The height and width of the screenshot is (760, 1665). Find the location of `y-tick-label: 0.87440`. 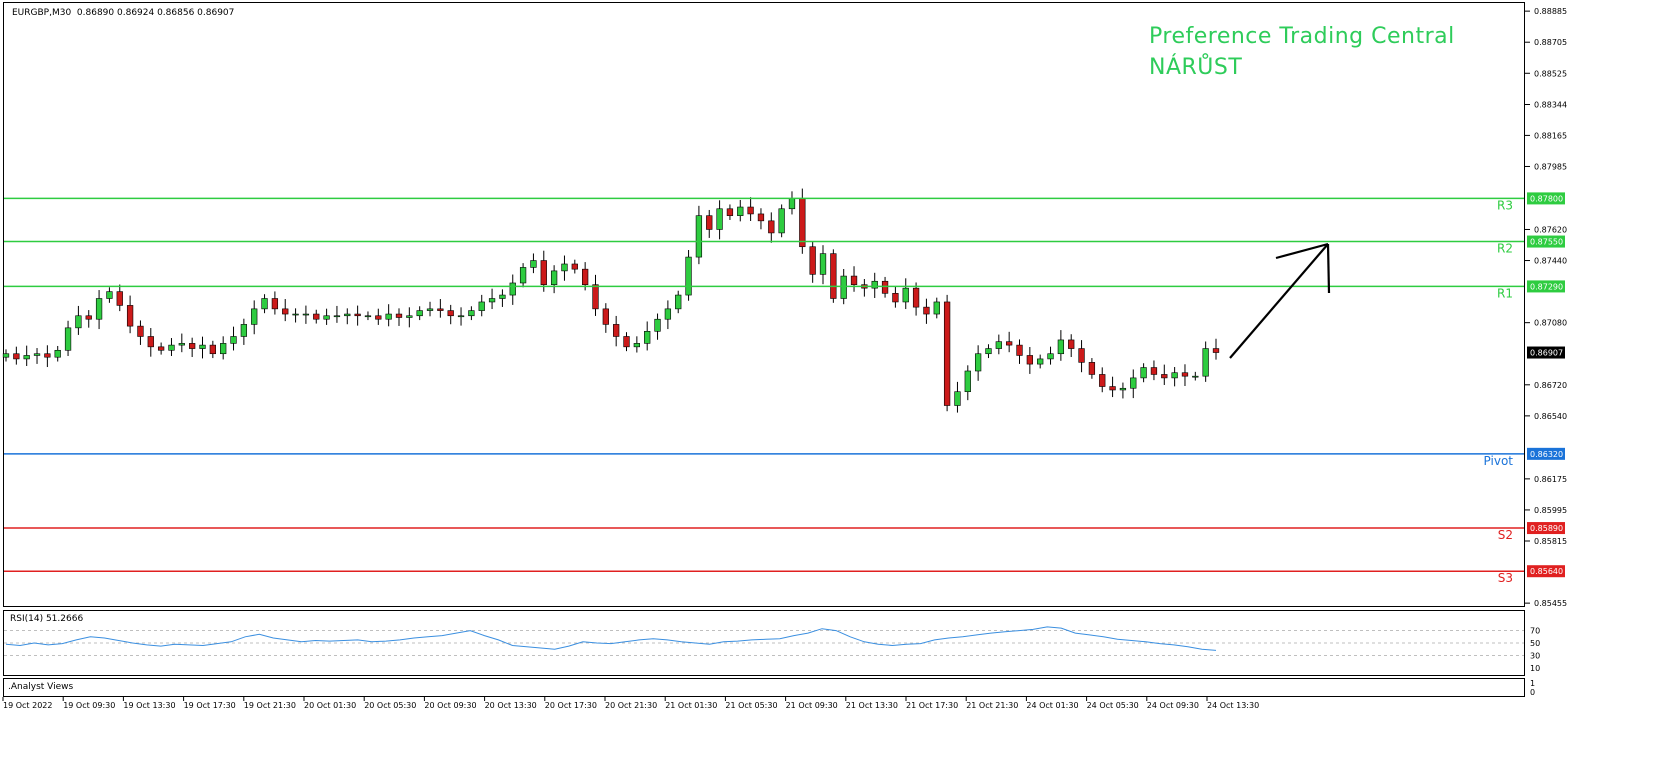

y-tick-label: 0.87440 is located at coordinates (1550, 261).